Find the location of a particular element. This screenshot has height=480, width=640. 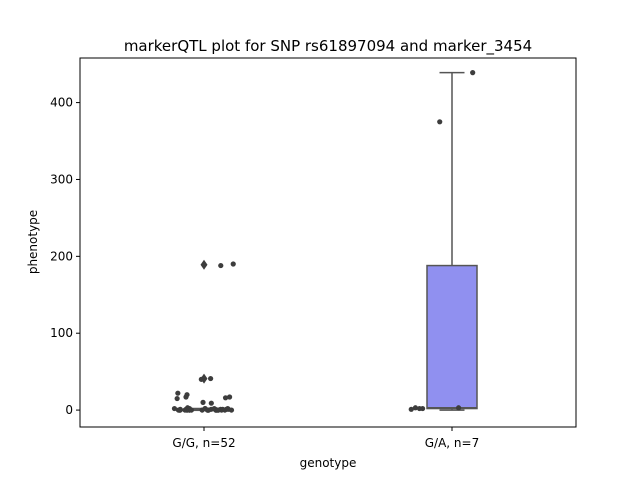

y-tick-label: 300 is located at coordinates (61, 179).